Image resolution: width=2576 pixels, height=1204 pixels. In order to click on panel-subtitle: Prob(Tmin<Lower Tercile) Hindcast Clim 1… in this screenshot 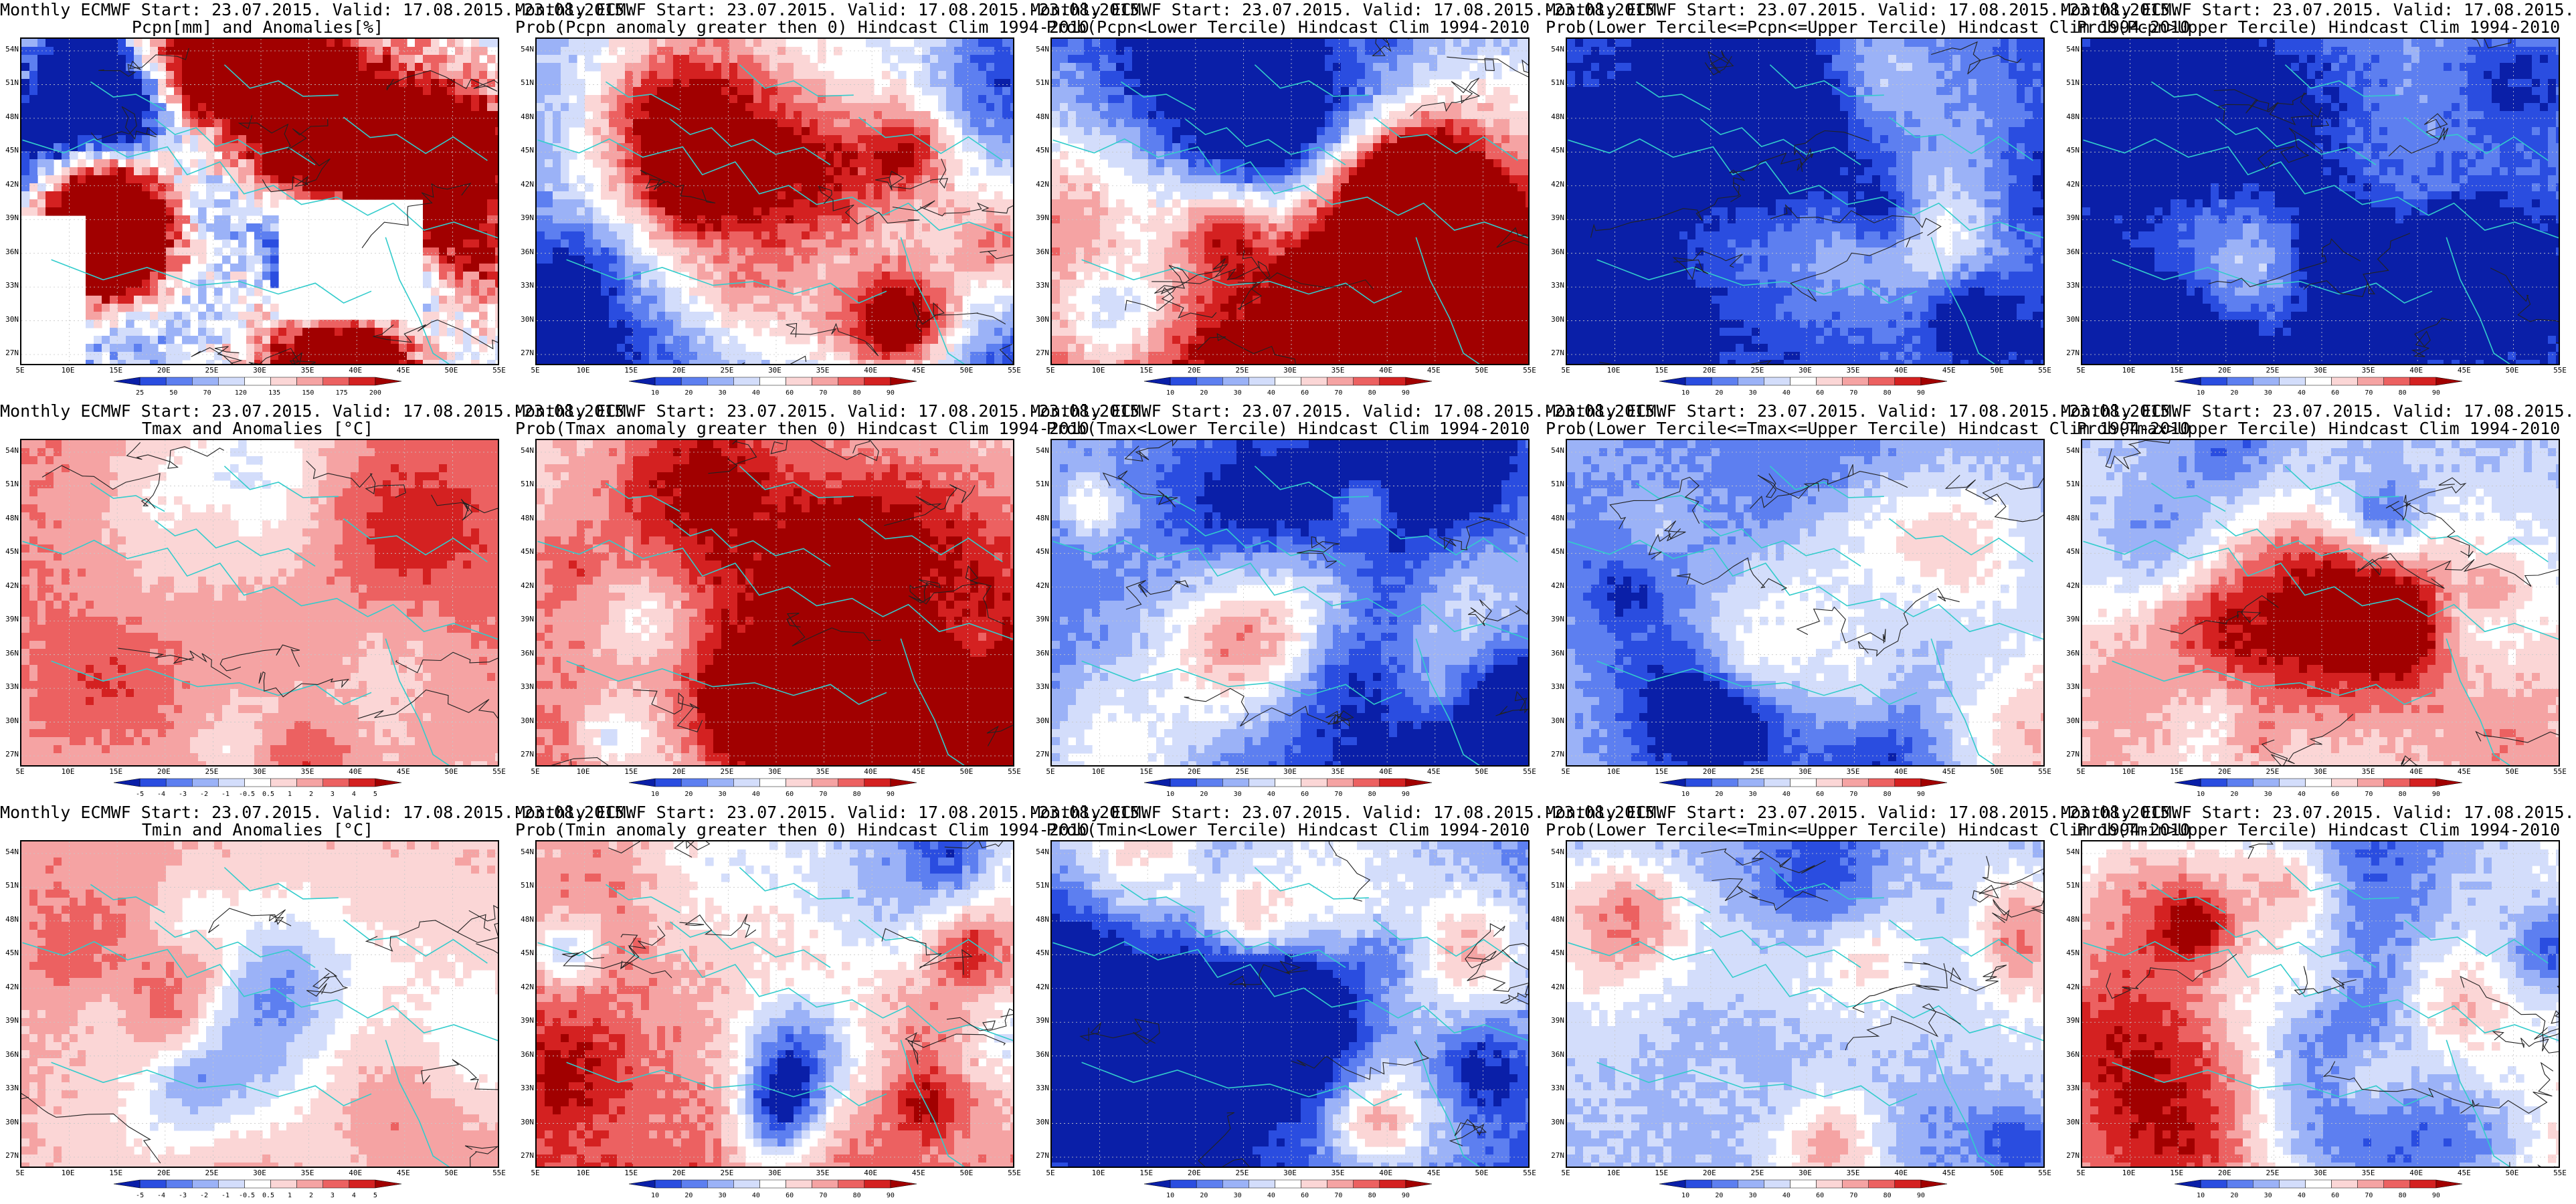, I will do `click(1288, 830)`.